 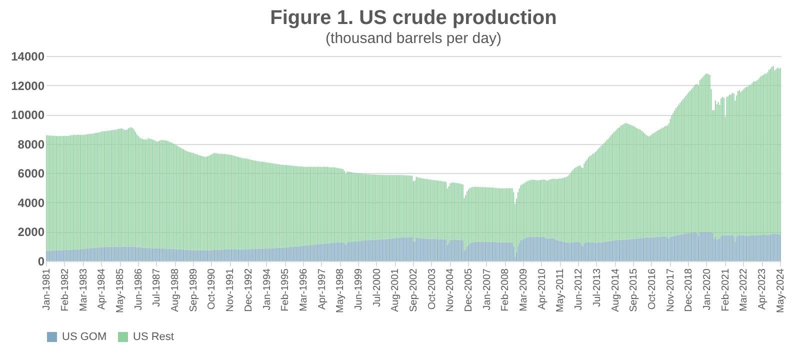 I want to click on x-tick-label: Oct-2016, so click(x=652, y=289).